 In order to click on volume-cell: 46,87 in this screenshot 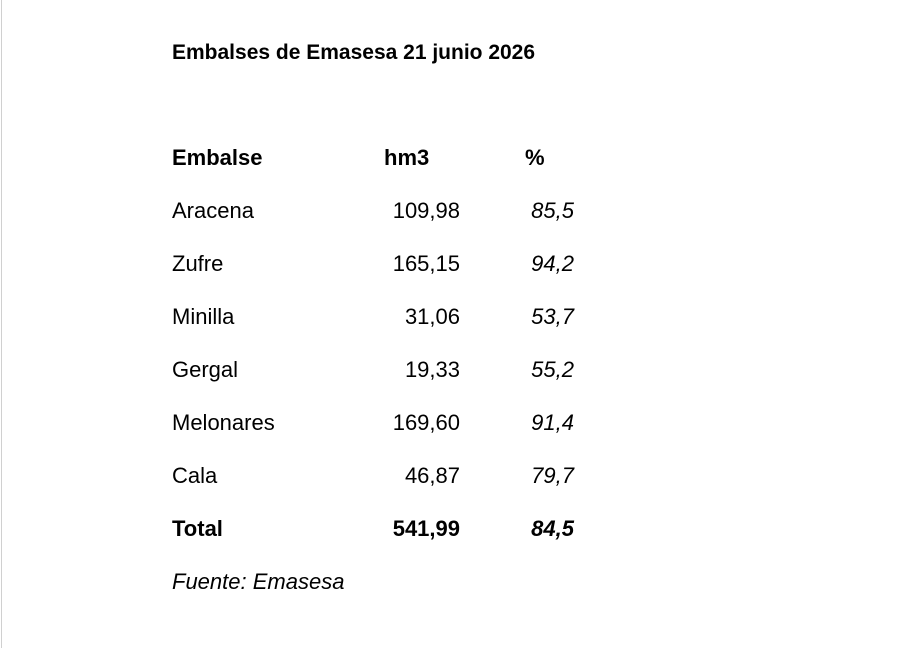, I will do `click(432, 475)`.